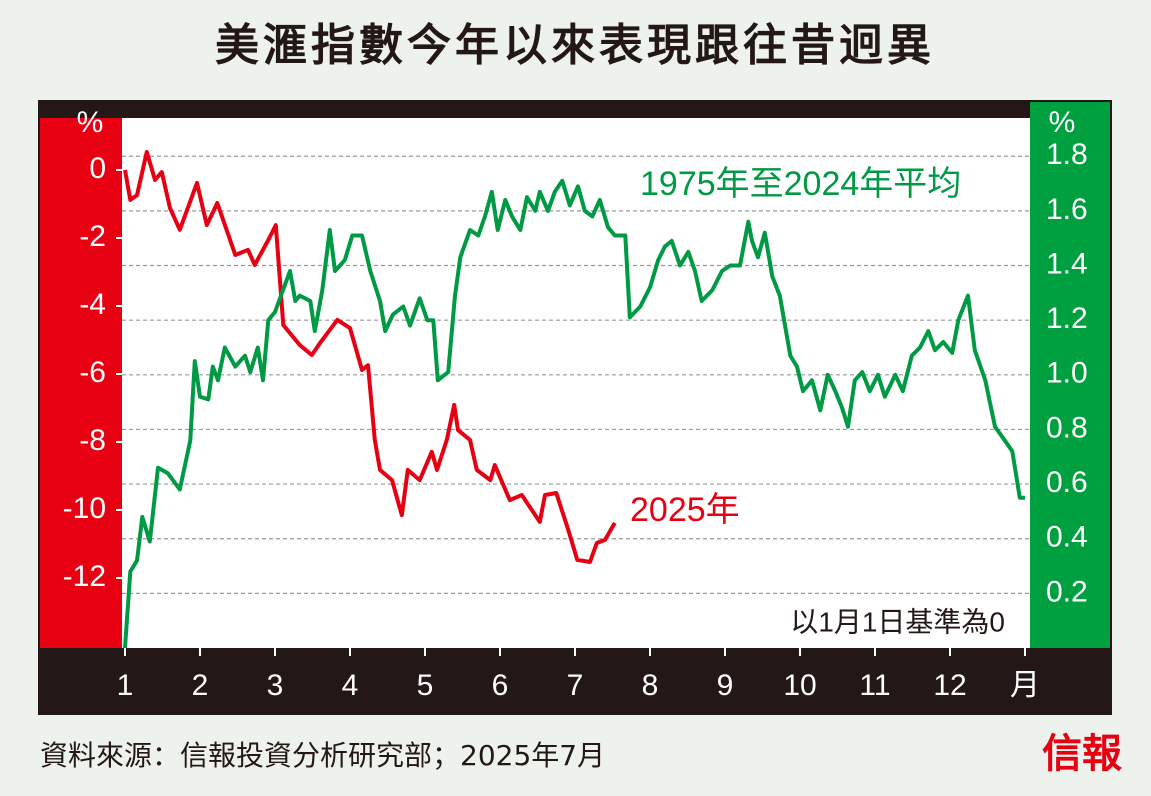 Image resolution: width=1151 pixels, height=796 pixels. I want to click on source: 資料來源：信報投資分析研究部；2025年7月, so click(322, 755).